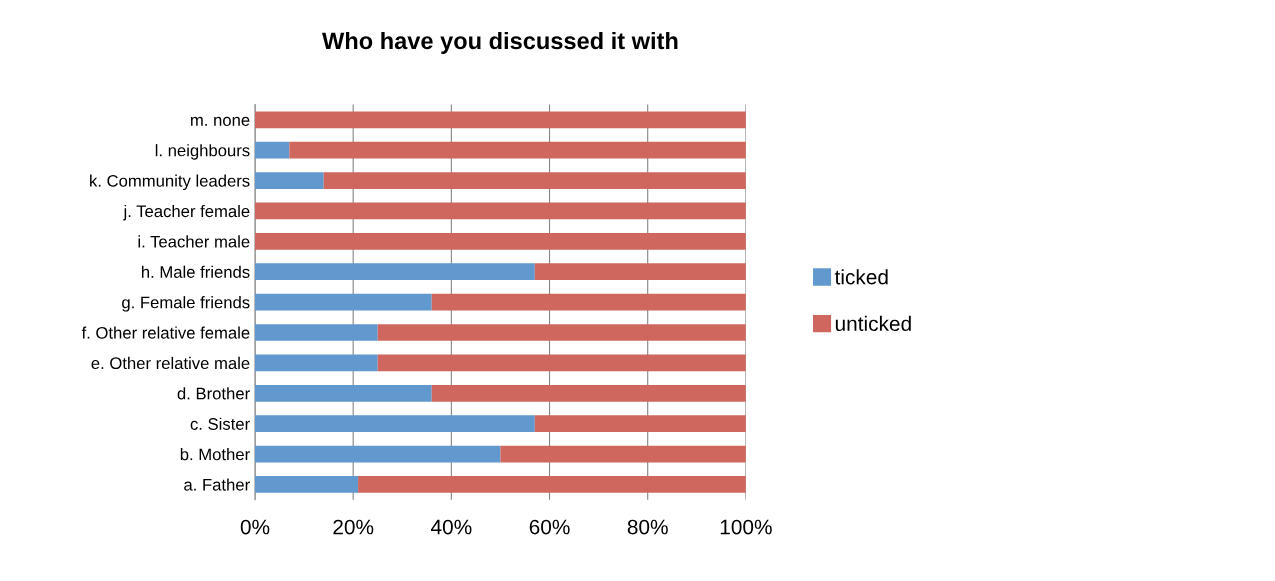  Describe the element at coordinates (186, 304) in the screenshot. I see `y-tick-label: g. Female friends` at that location.